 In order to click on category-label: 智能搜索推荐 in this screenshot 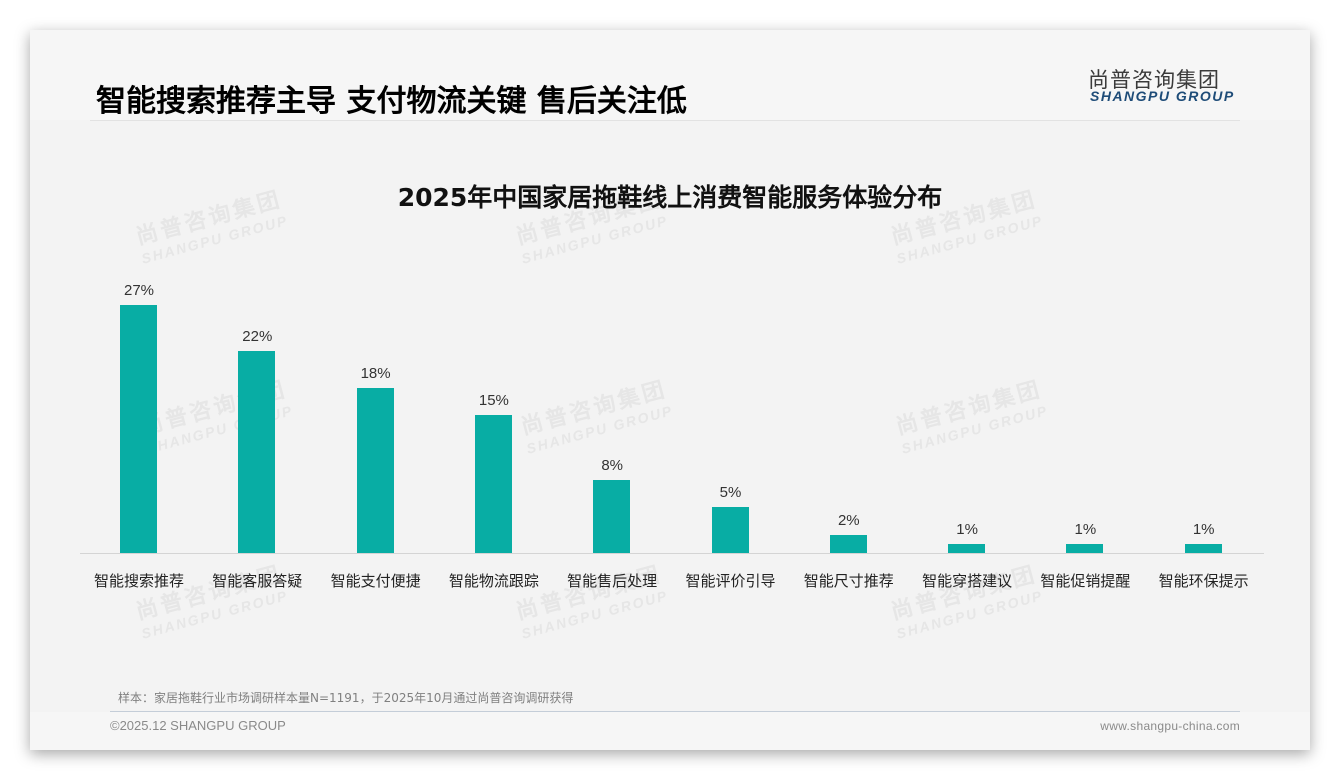, I will do `click(138, 581)`.